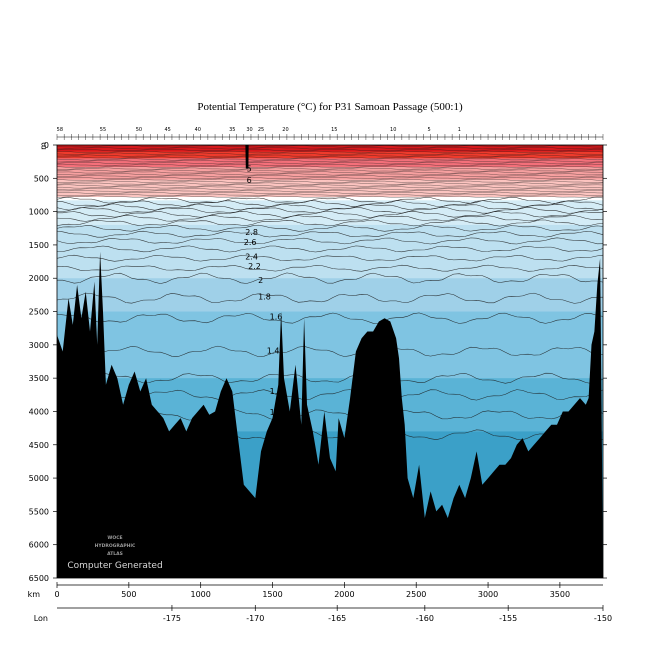  What do you see at coordinates (39, 345) in the screenshot?
I see `depth-tick-label: 3000` at bounding box center [39, 345].